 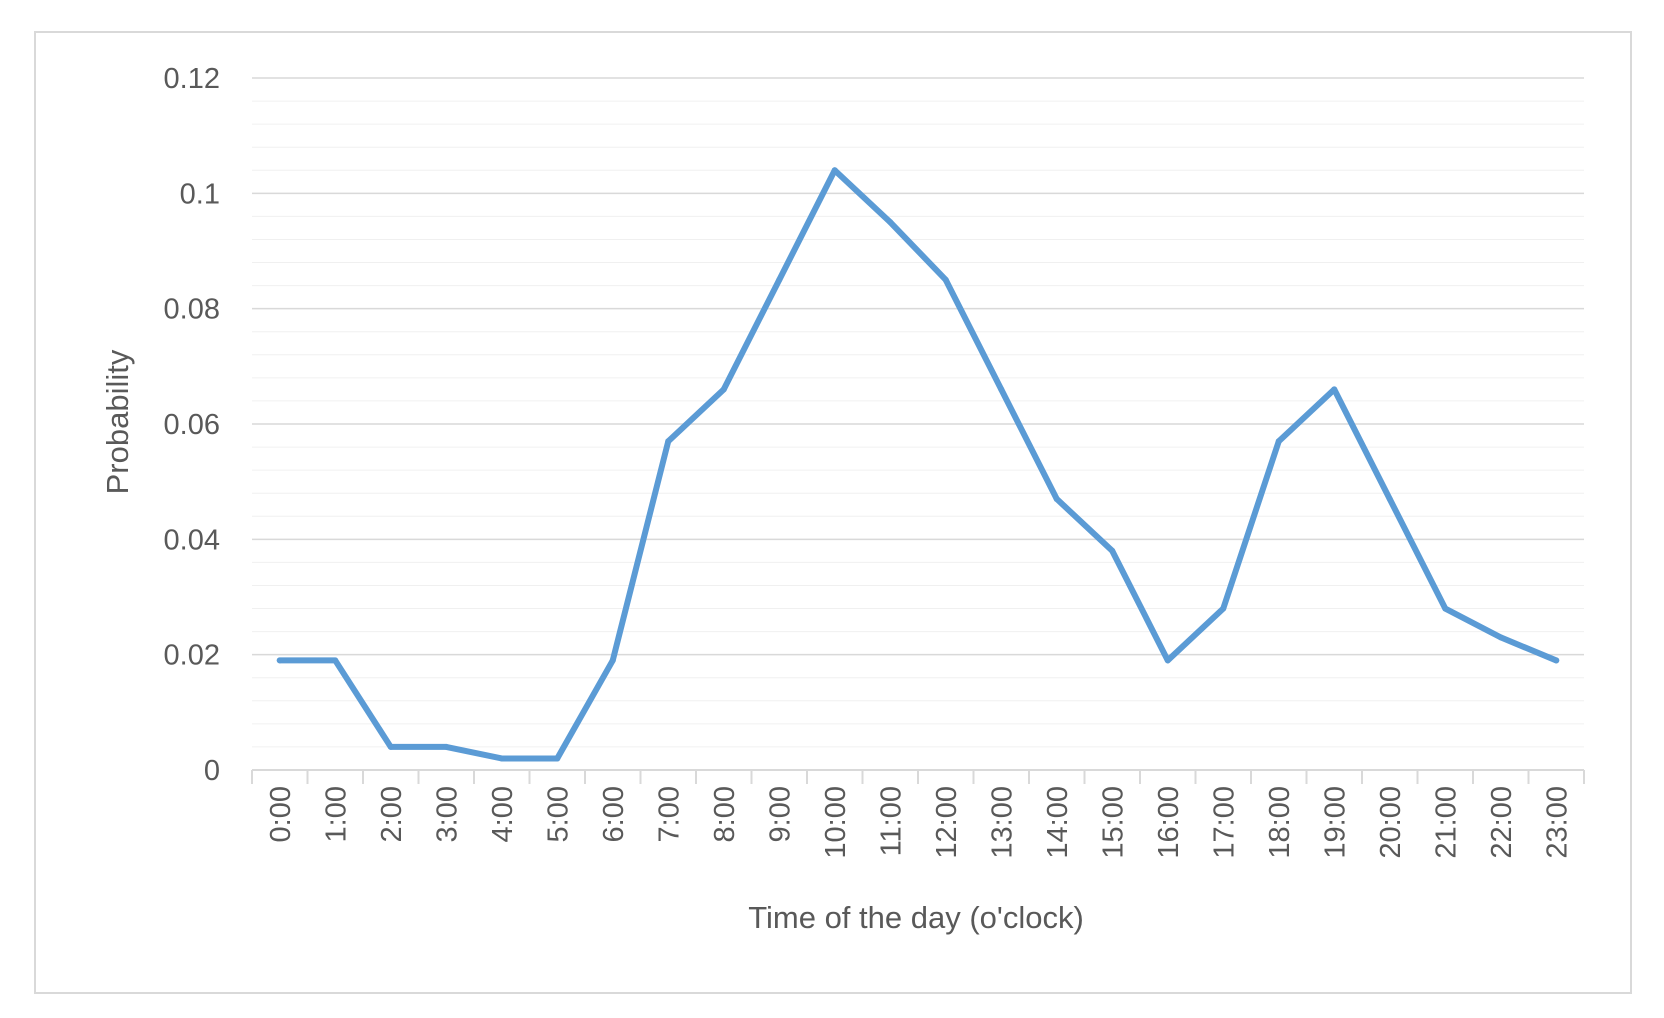 I want to click on x-axis, so click(x=918, y=776).